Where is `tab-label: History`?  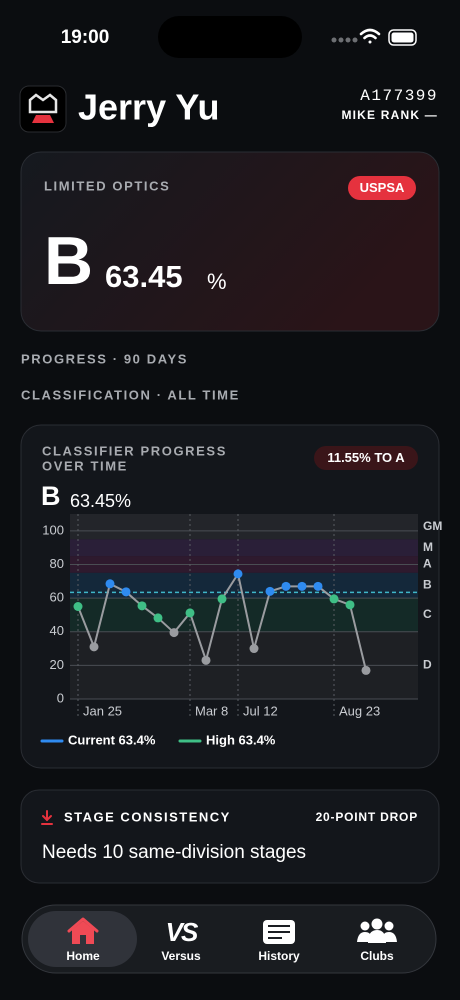 tab-label: History is located at coordinates (279, 956).